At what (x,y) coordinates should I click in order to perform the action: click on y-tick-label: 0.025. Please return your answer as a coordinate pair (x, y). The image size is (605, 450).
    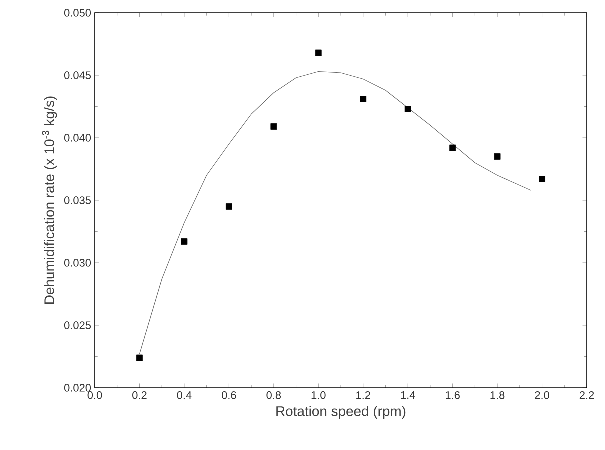
    Looking at the image, I should click on (78, 326).